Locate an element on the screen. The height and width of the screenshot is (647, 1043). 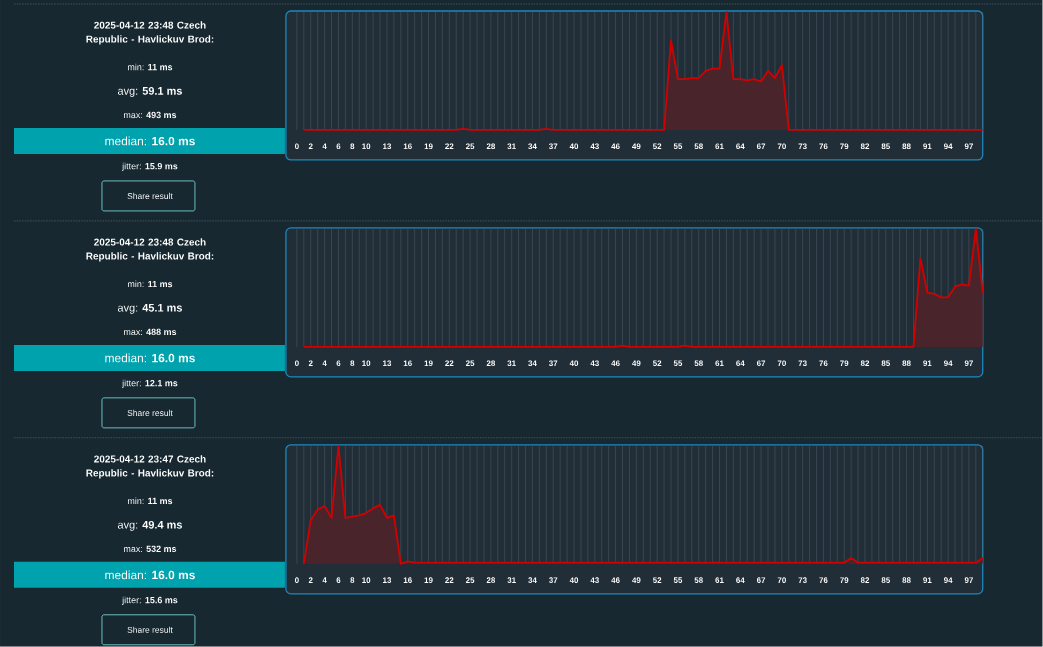
text: avg: 59.1 ms is located at coordinates (149, 92).